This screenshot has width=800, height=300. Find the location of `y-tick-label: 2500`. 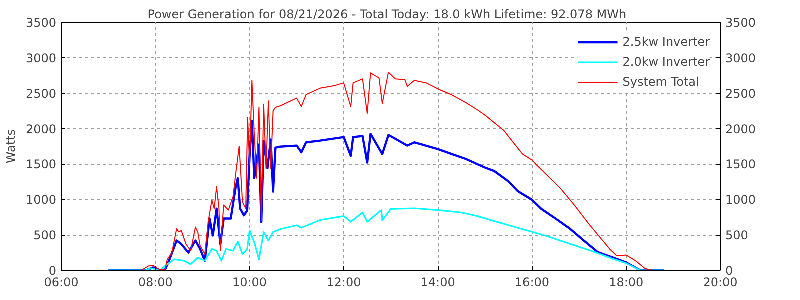

y-tick-label: 2500 is located at coordinates (41, 93).